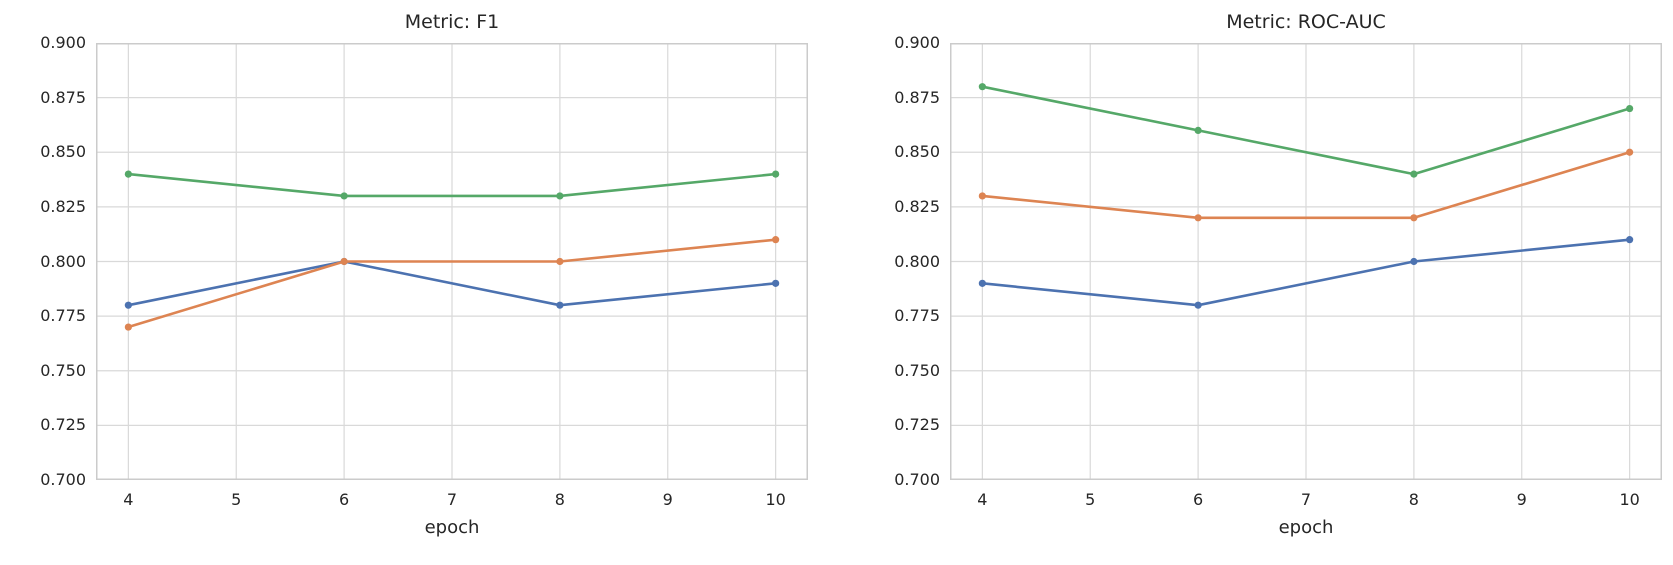 This screenshot has width=1673, height=565. What do you see at coordinates (1306, 527) in the screenshot?
I see `x-axis-label-roc-auc: epoch` at bounding box center [1306, 527].